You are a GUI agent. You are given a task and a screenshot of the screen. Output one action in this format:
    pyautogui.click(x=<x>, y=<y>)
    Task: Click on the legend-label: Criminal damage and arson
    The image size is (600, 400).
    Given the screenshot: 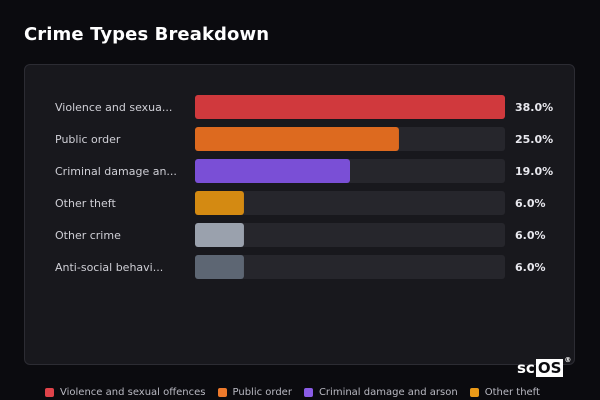 What is the action you would take?
    pyautogui.click(x=388, y=392)
    